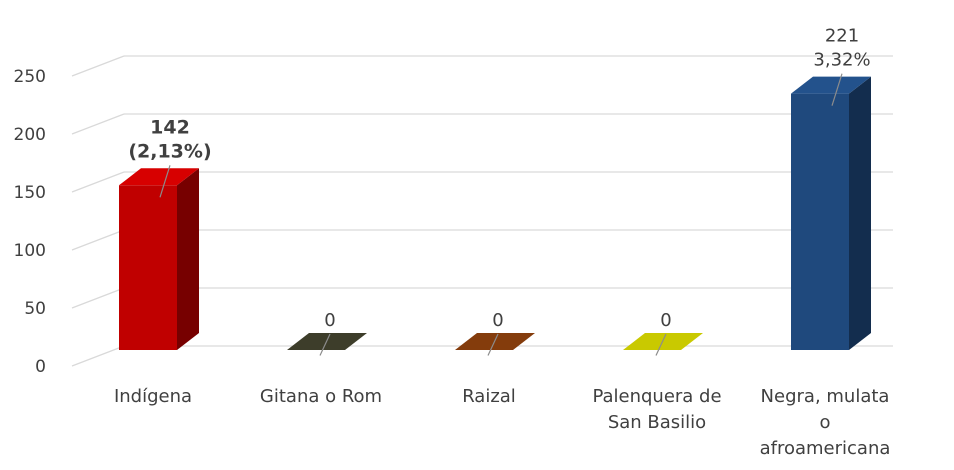 Image resolution: width=954 pixels, height=470 pixels. Describe the element at coordinates (656, 396) in the screenshot. I see `category-label-3-line-0: Palenquera de` at that location.